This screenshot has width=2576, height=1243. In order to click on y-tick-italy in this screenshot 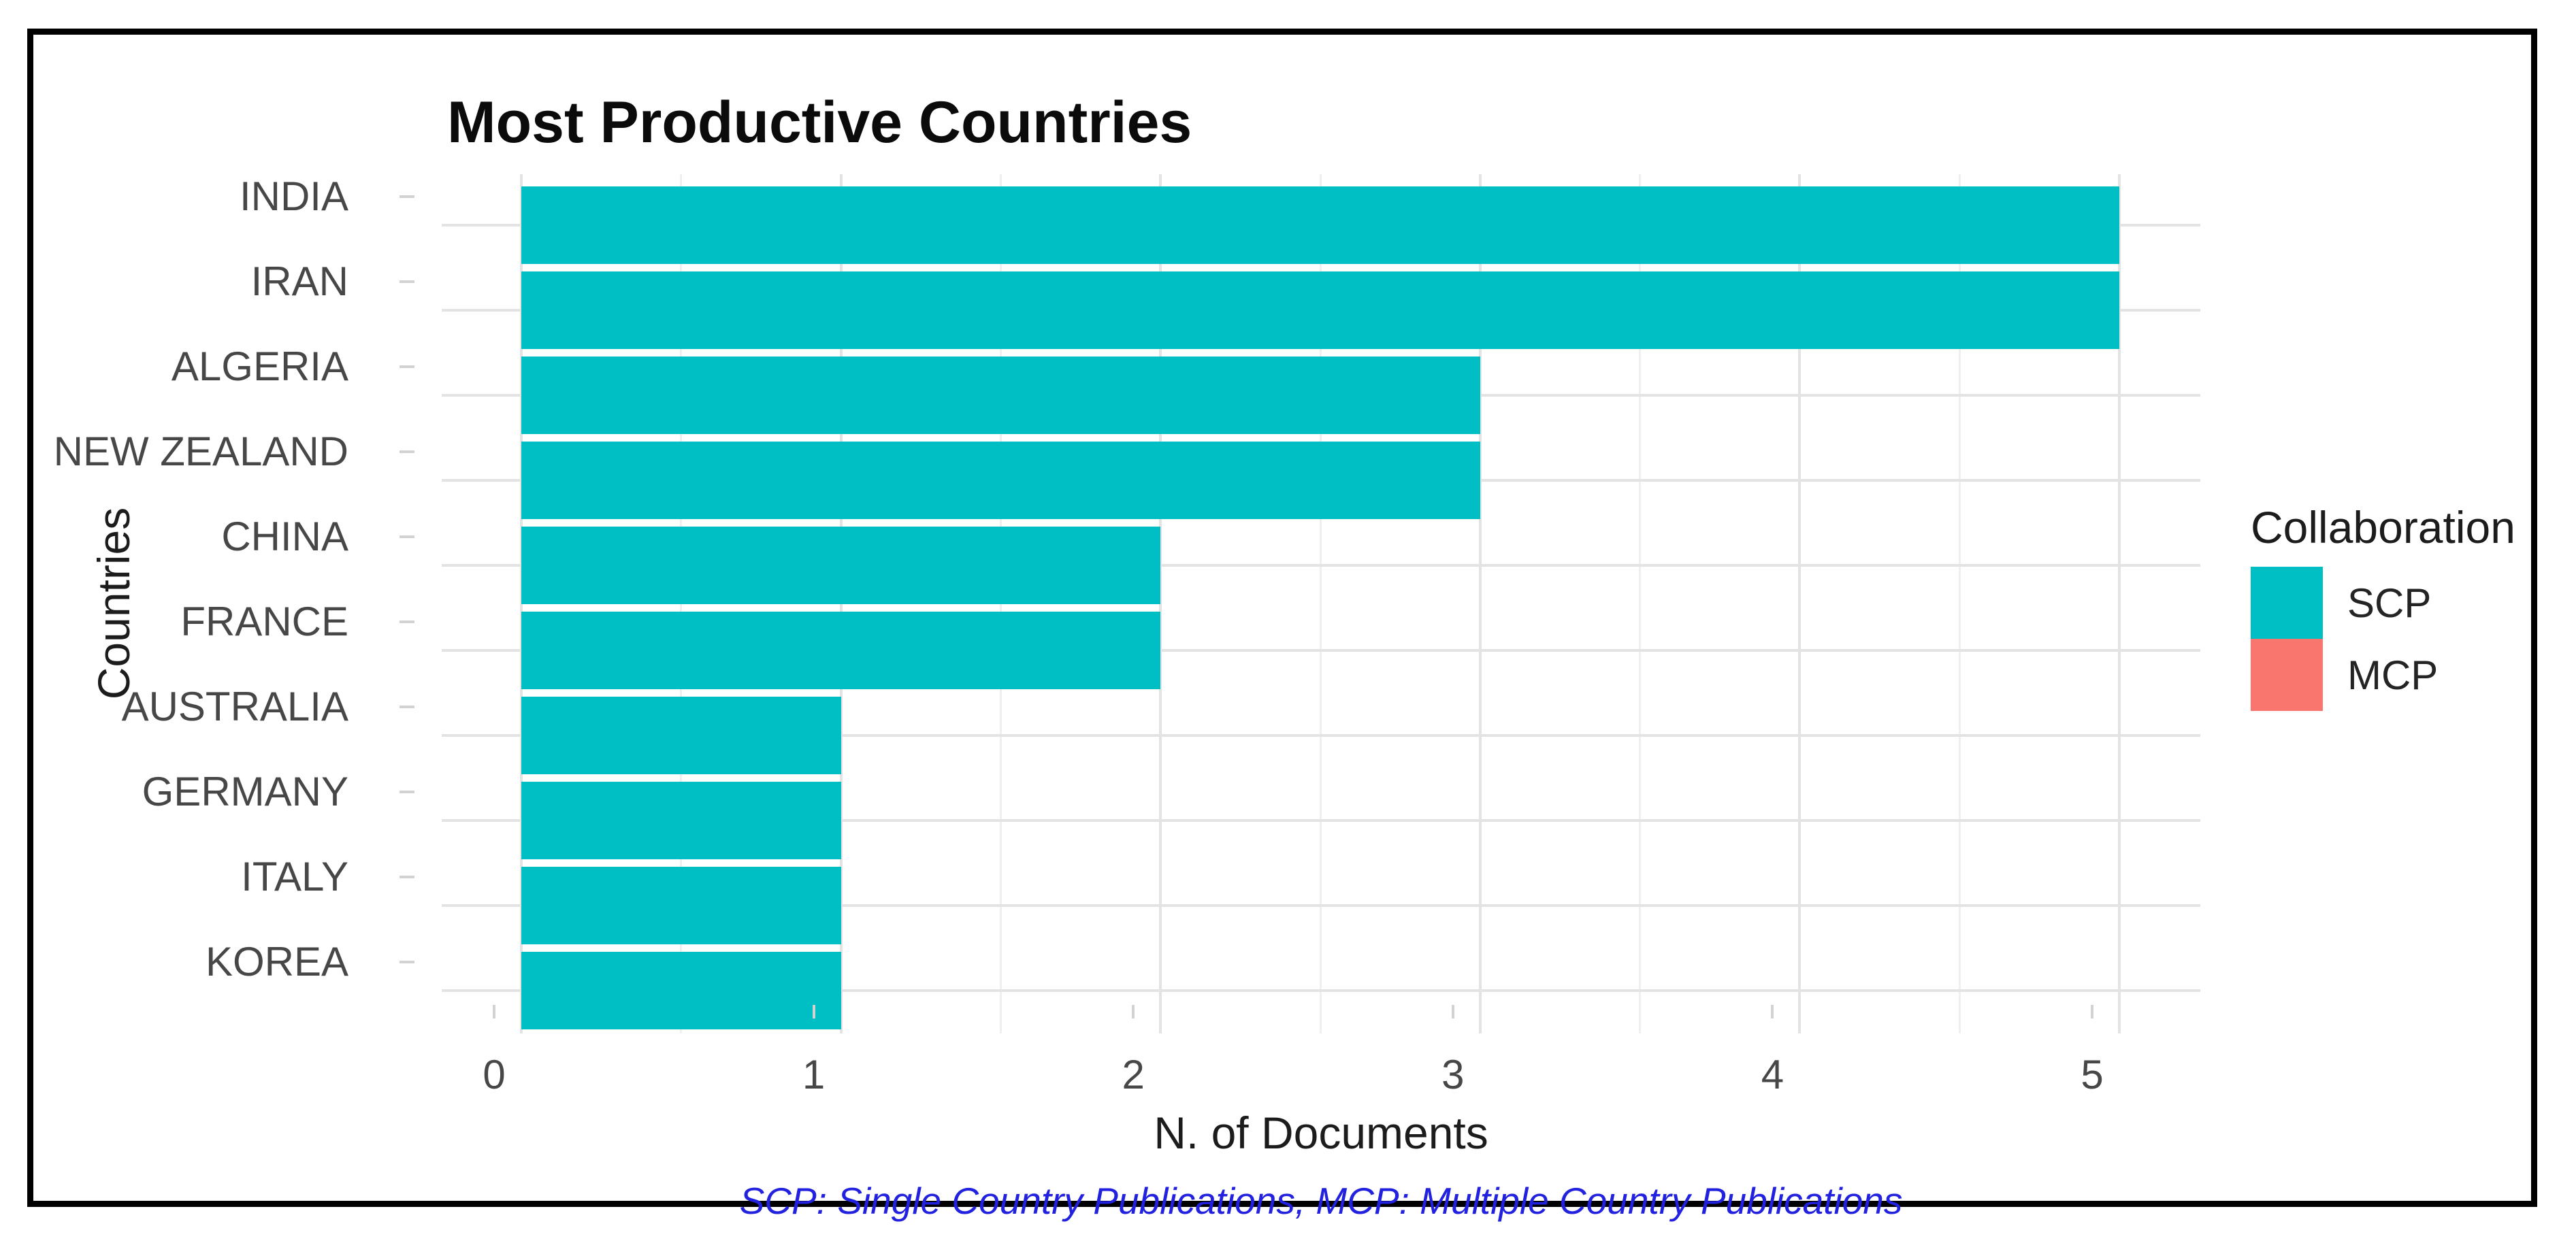, I will do `click(407, 877)`.